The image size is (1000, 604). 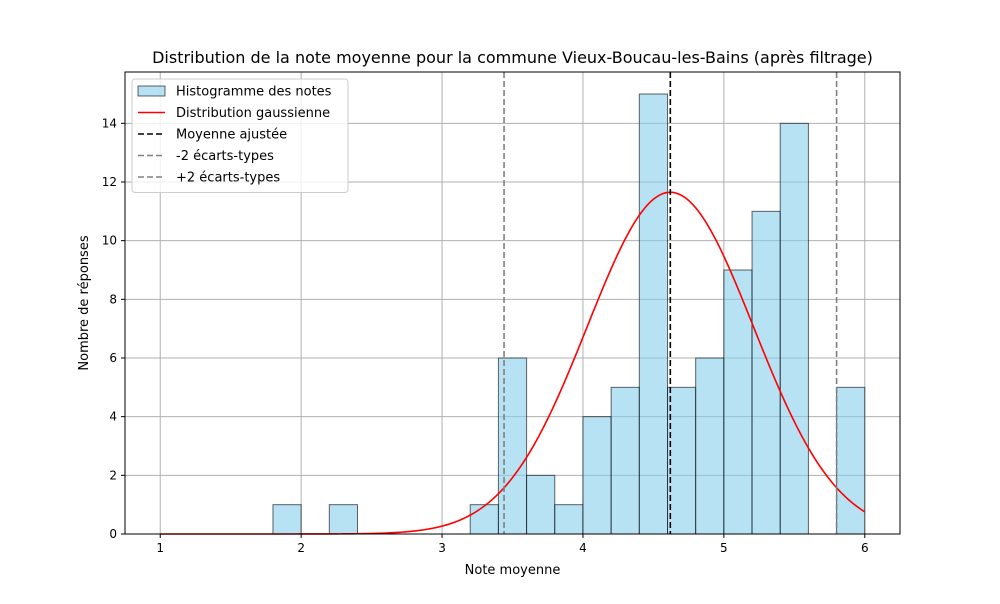 What do you see at coordinates (225, 156) in the screenshot?
I see `legend-label: -2 écarts-types` at bounding box center [225, 156].